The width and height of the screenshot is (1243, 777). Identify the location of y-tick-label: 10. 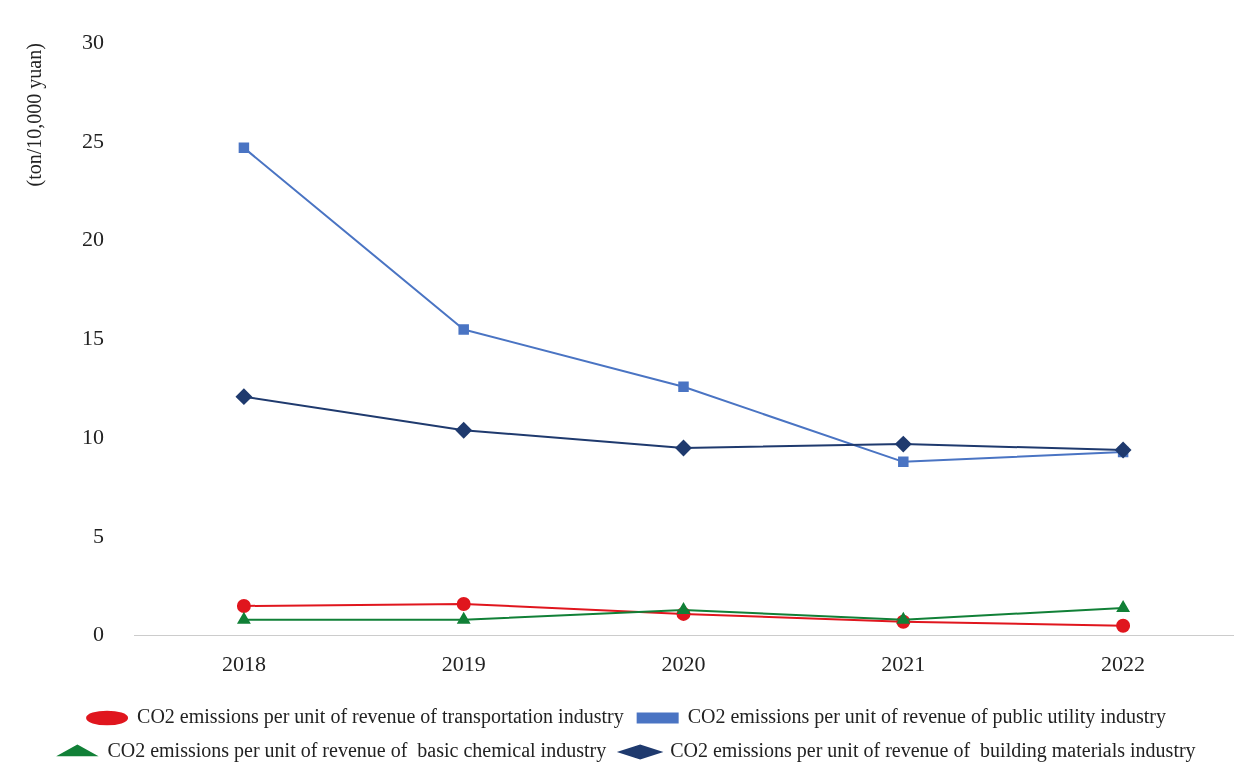
(93, 436).